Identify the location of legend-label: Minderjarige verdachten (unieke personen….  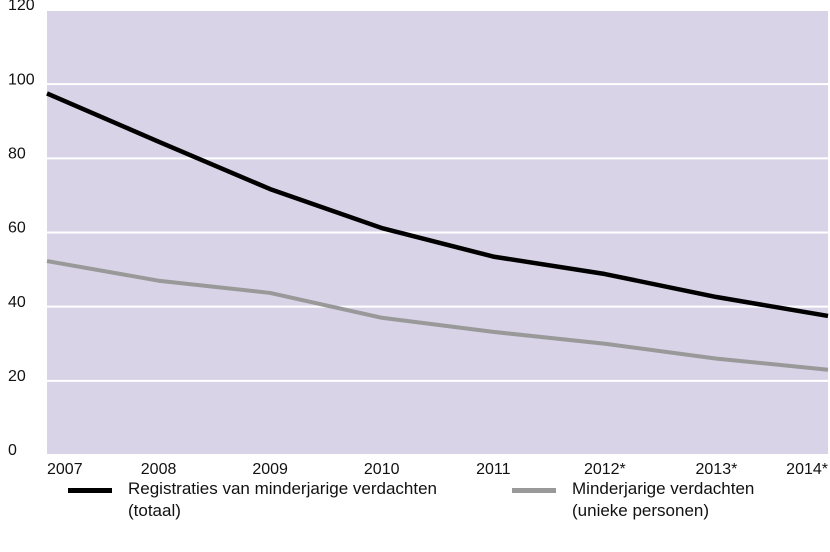
(663, 499).